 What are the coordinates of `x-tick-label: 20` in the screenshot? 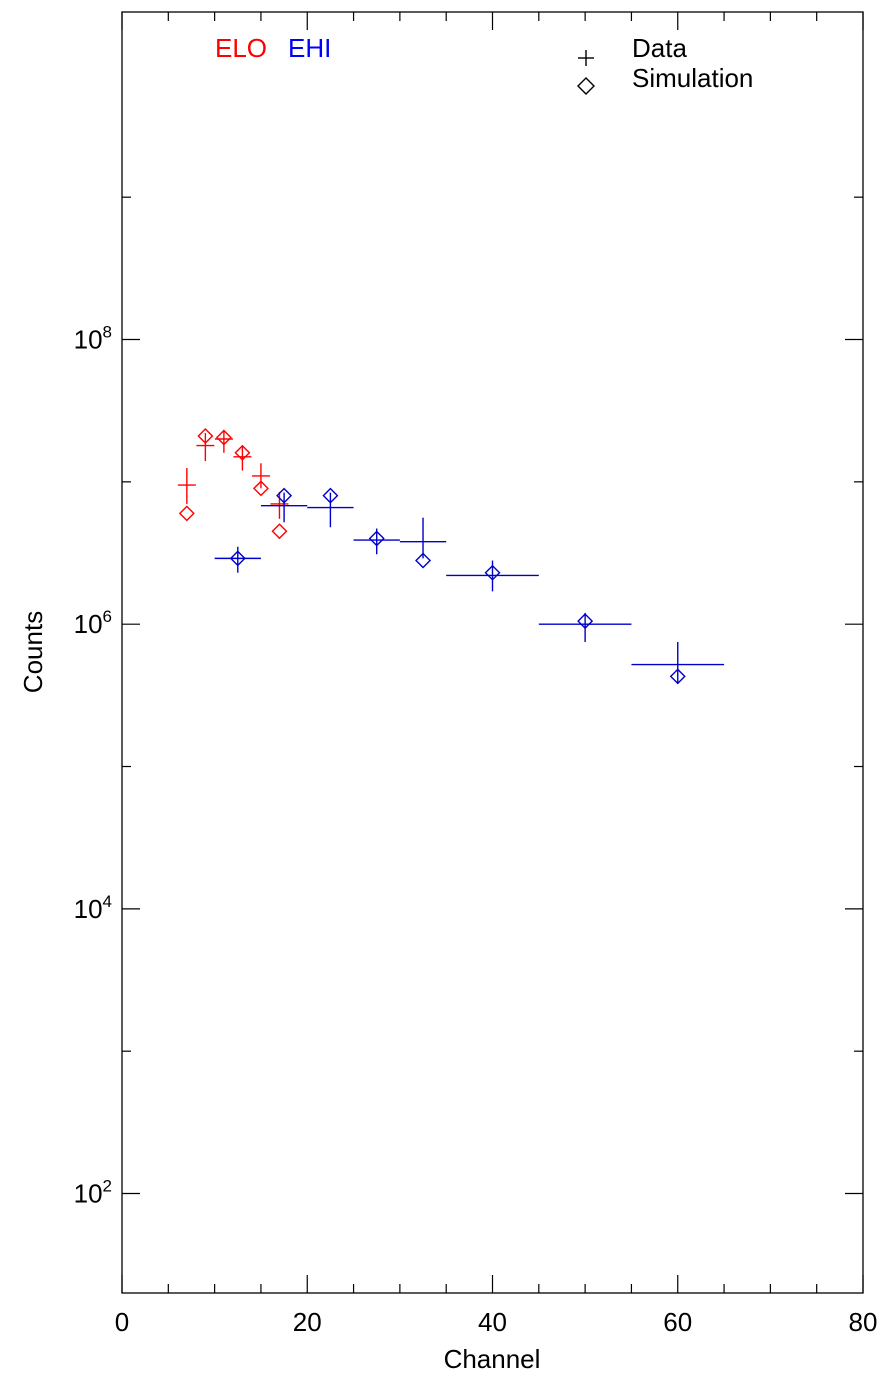 It's located at (307, 1322).